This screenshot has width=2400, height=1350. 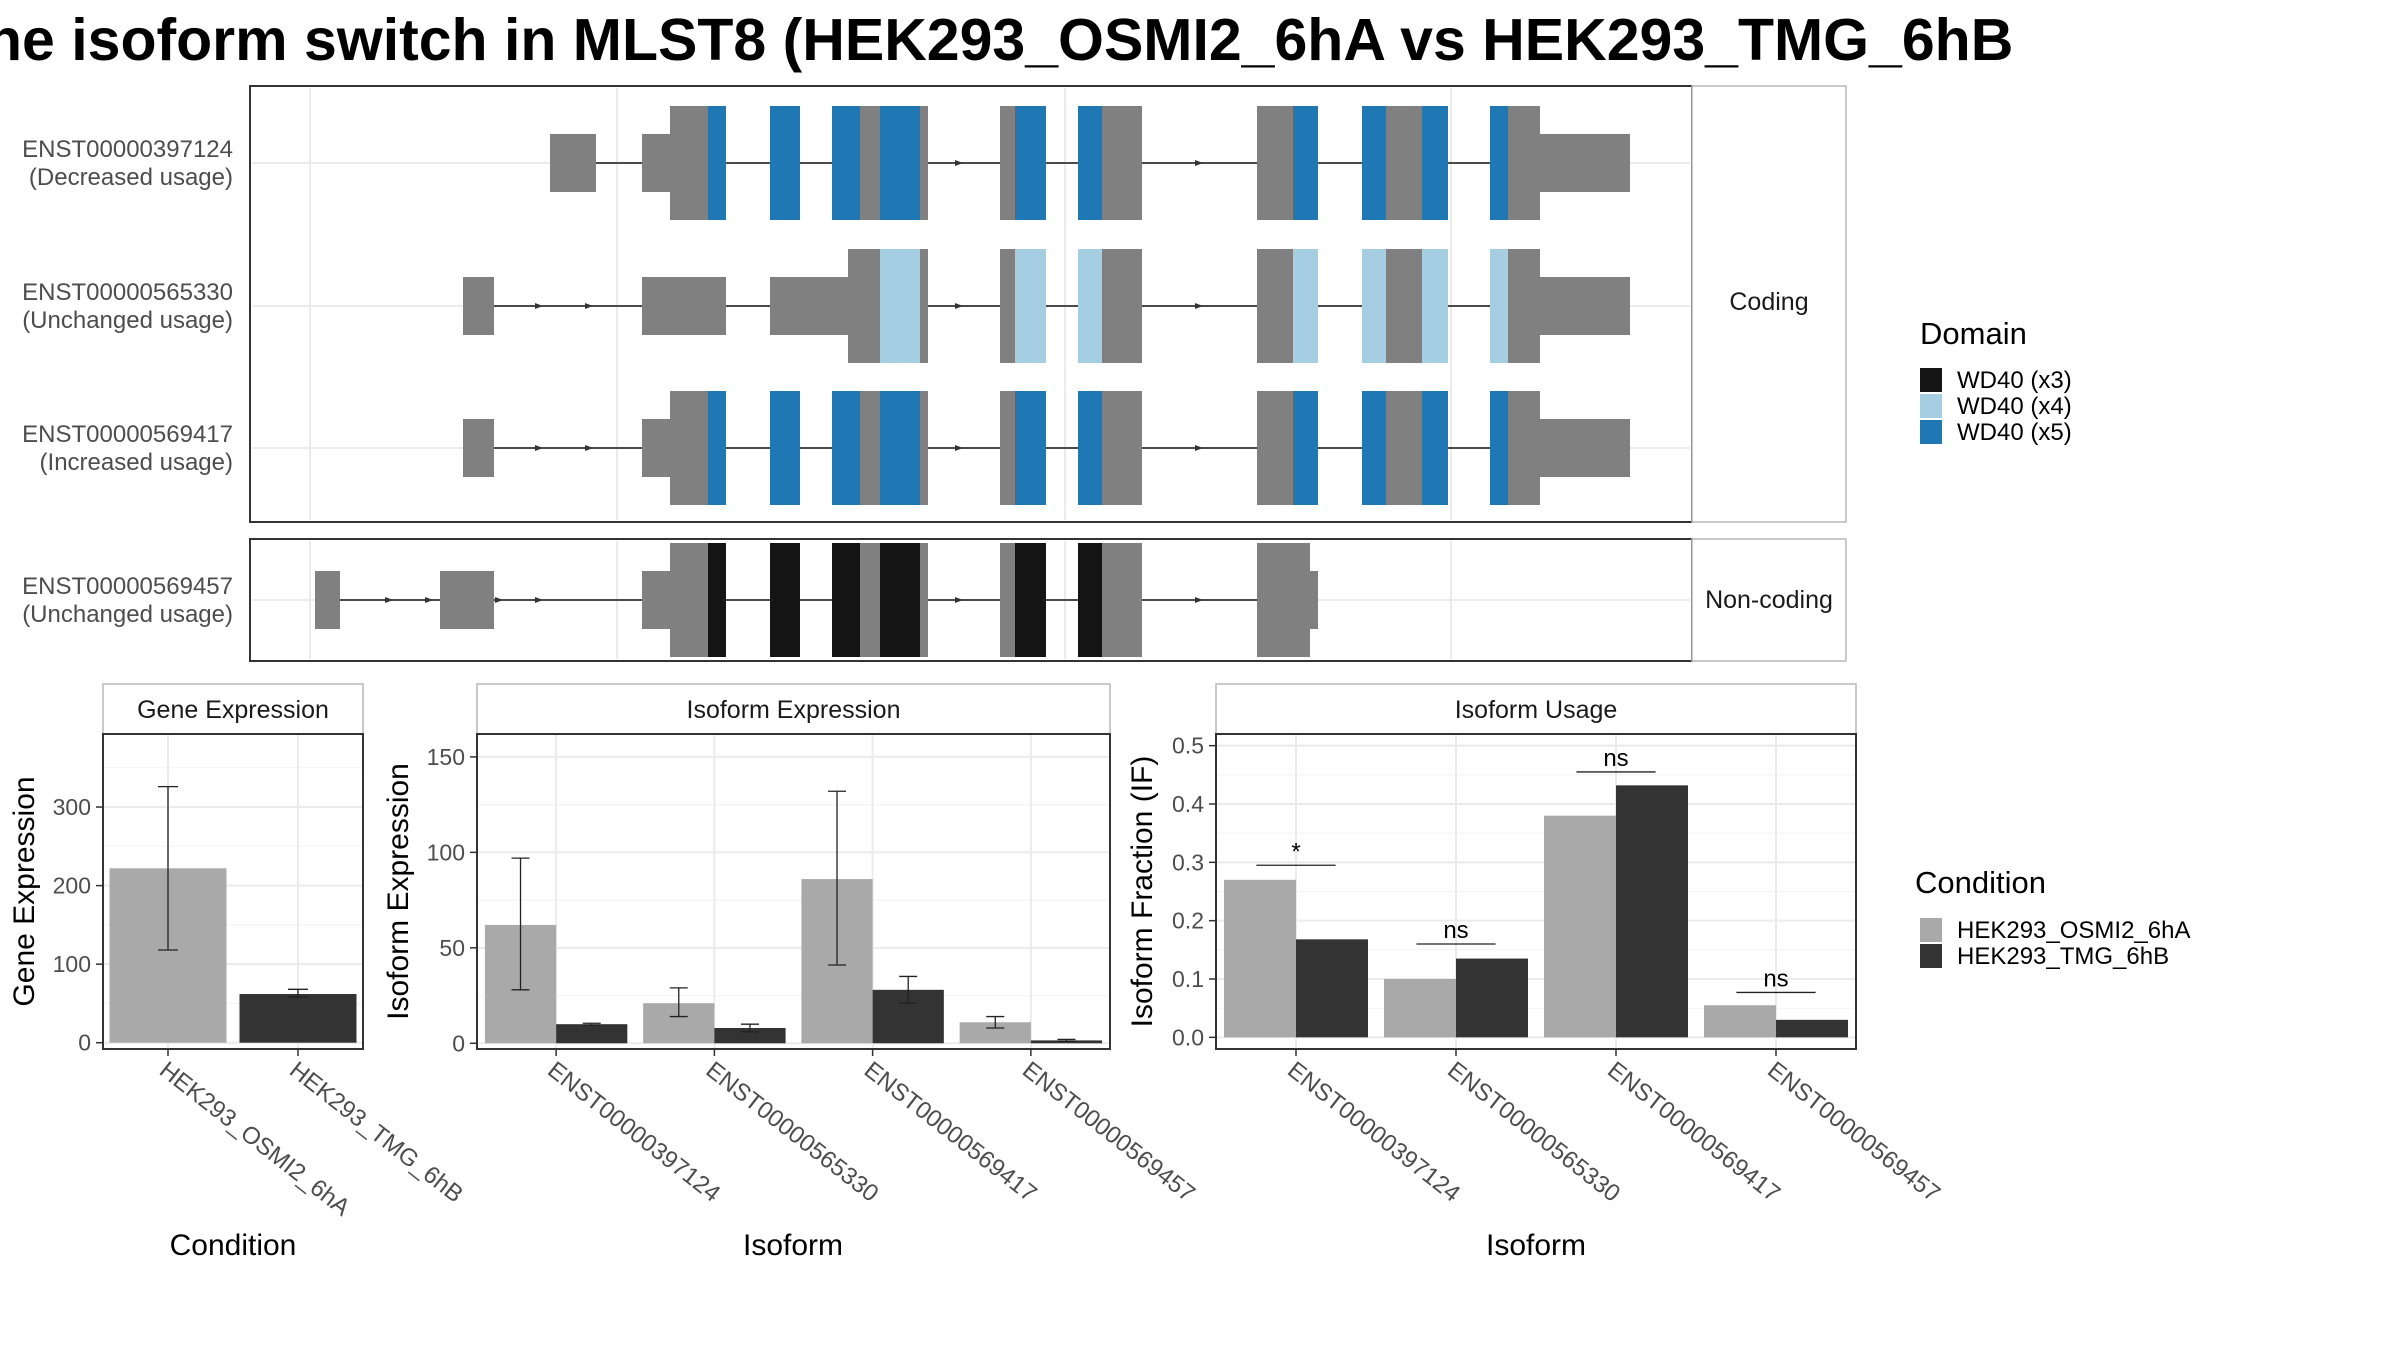 I want to click on noncoding-strip-box, so click(x=1769, y=600).